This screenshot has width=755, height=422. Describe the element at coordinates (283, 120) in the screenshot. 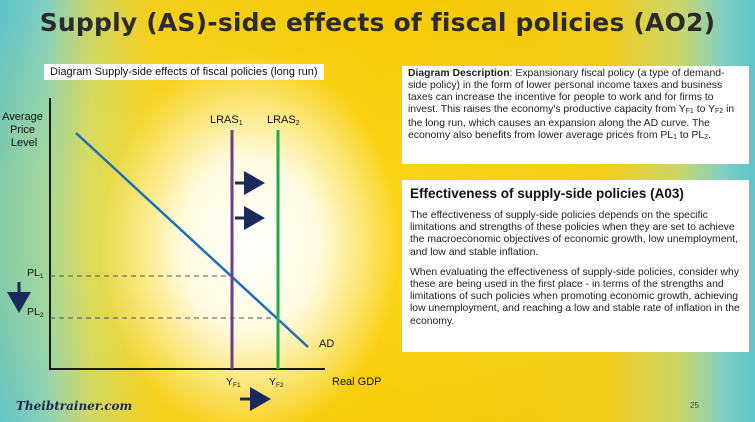

I see `lras2-label: LRAS2` at that location.